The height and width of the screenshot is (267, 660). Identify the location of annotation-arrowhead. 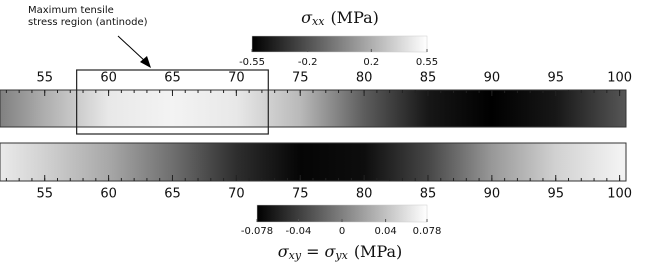
(145, 62).